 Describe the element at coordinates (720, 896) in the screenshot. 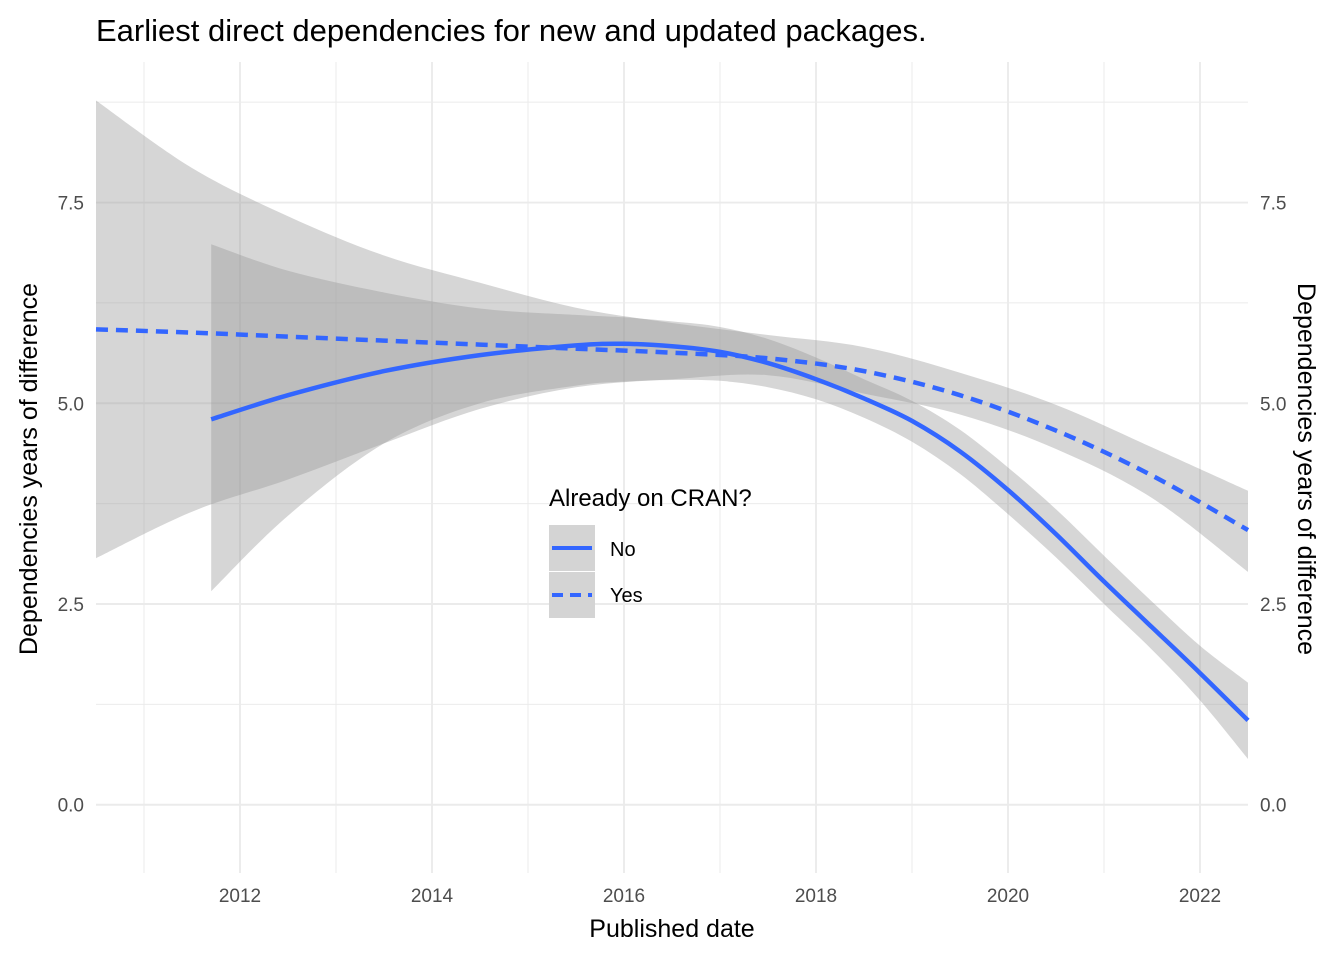

I see `x-axis-ticks: 2012 2014 2016 2018 2020 2022` at that location.